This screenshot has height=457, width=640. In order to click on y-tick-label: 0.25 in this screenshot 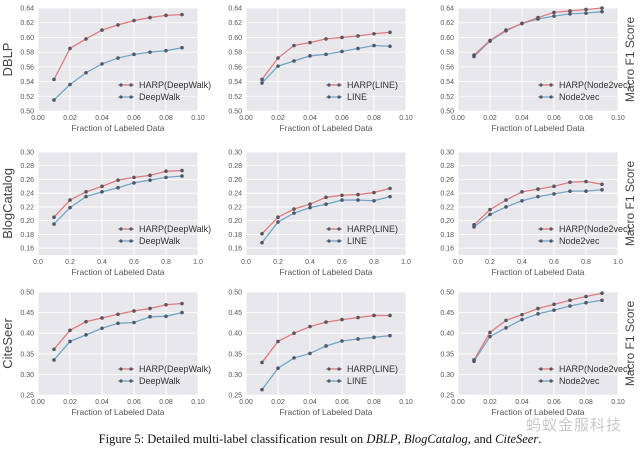, I will do `click(447, 396)`.